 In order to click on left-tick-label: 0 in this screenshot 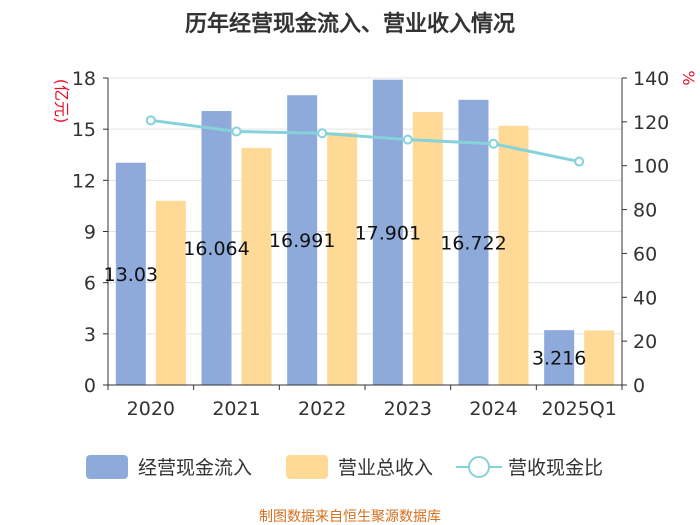, I will do `click(90, 386)`.